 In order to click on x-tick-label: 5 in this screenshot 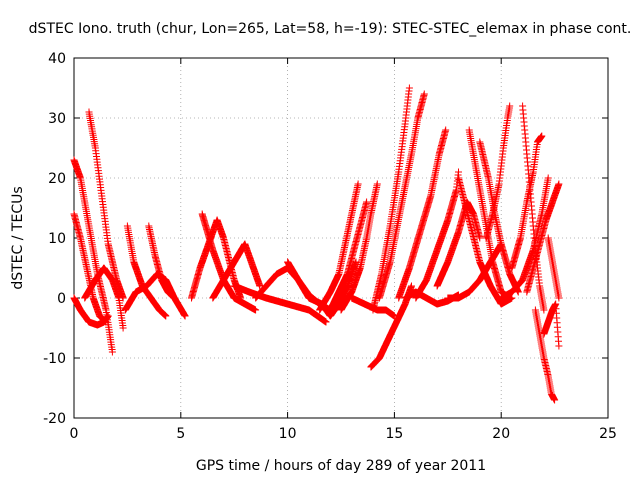, I will do `click(180, 434)`.